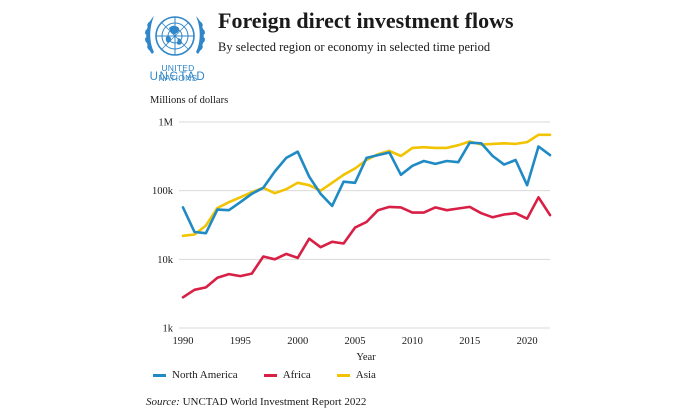 Image resolution: width=700 pixels, height=420 pixels. What do you see at coordinates (296, 375) in the screenshot?
I see `legend-label-africa: Africa` at bounding box center [296, 375].